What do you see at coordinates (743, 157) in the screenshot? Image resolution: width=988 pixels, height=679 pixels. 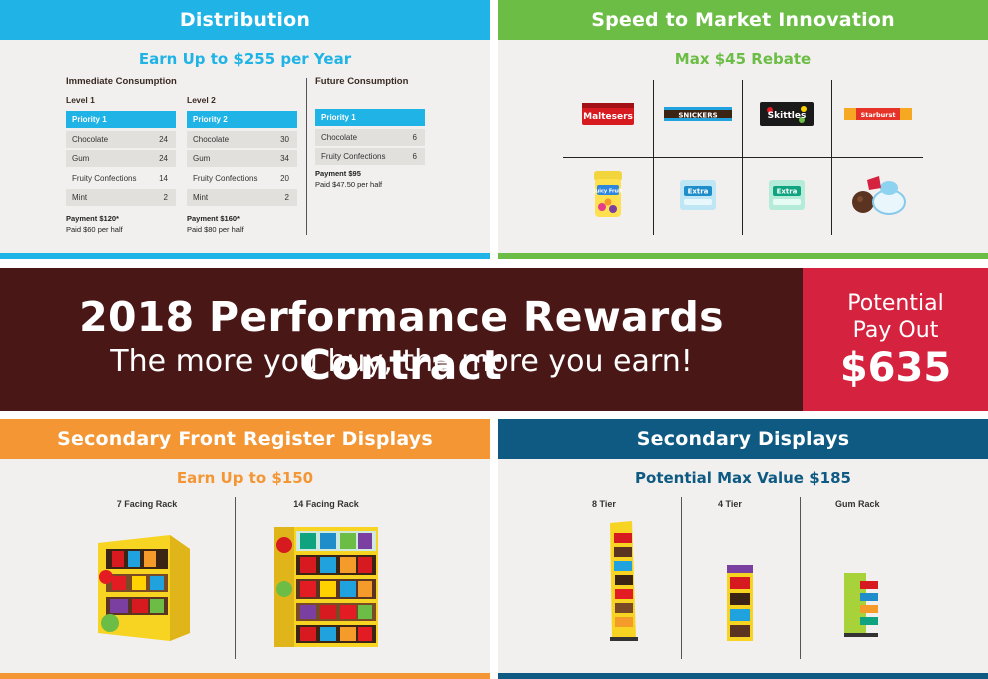 I see `grid-divider` at bounding box center [743, 157].